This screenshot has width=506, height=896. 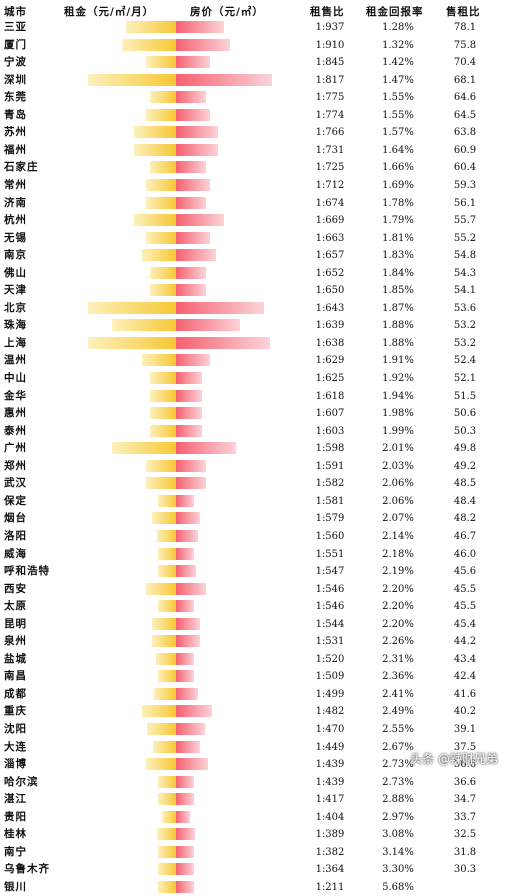 What do you see at coordinates (398, 642) in the screenshot?
I see `yield-value: 2.26%` at bounding box center [398, 642].